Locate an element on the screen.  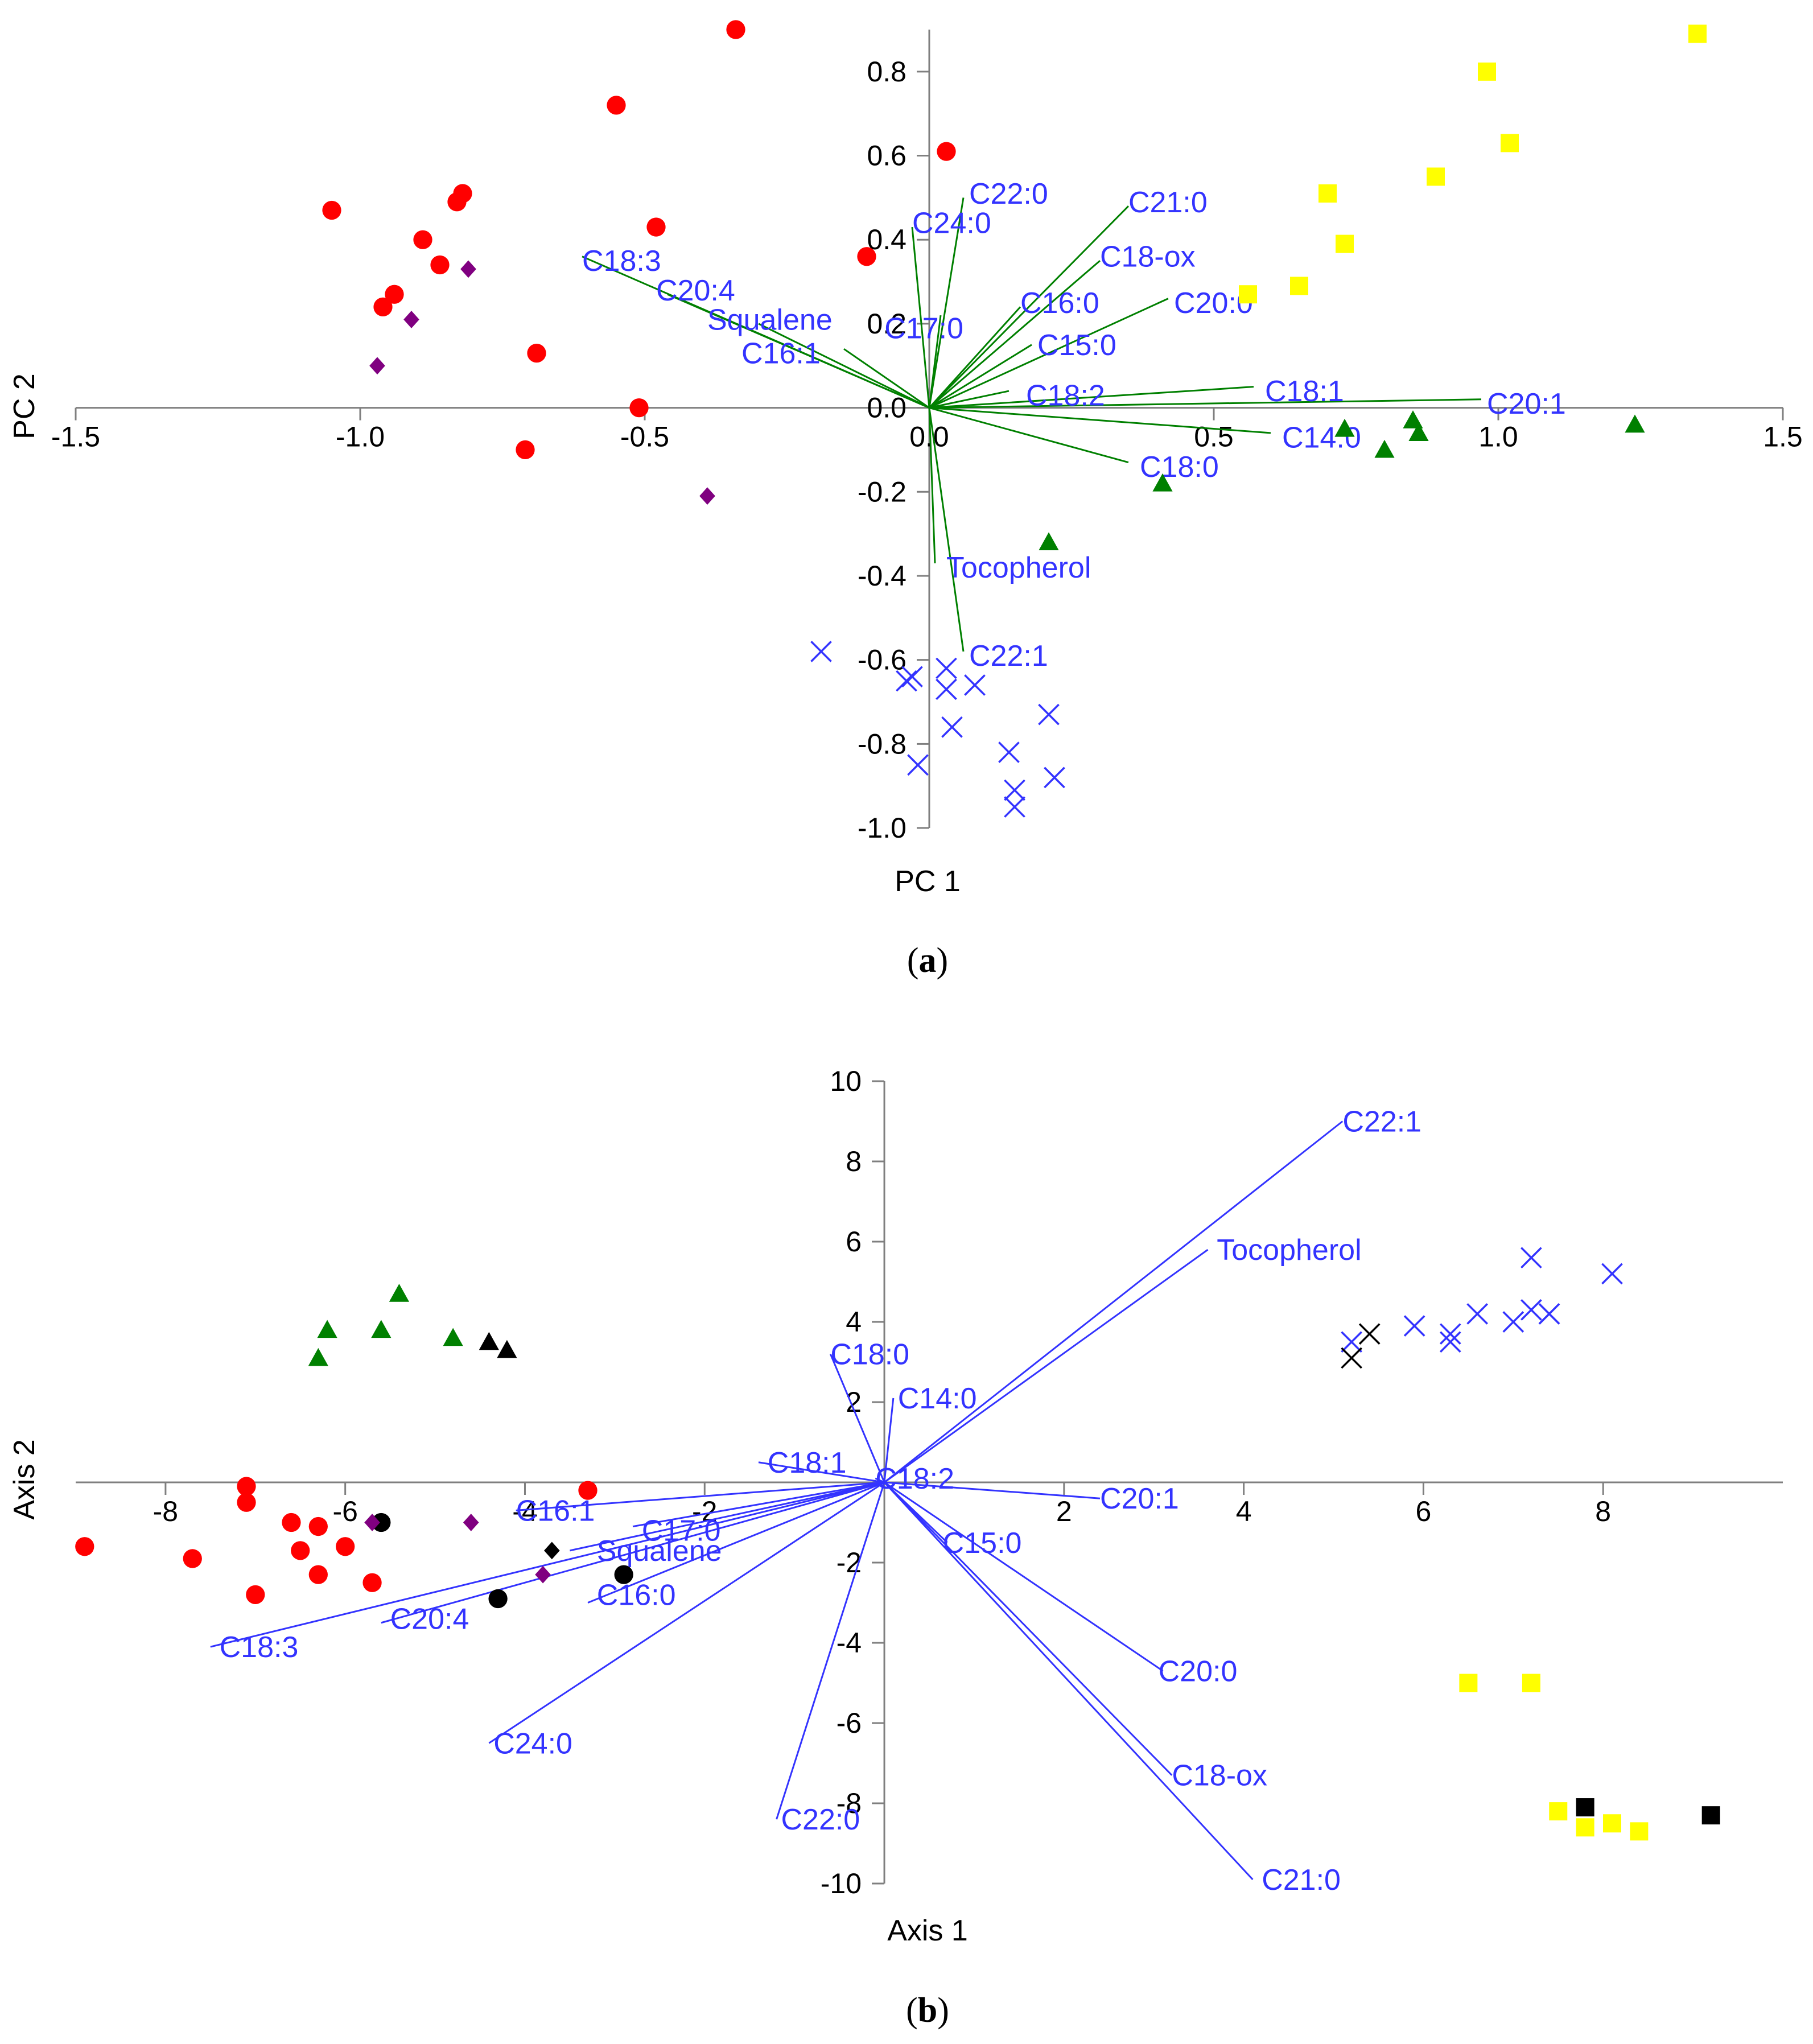
y-tick-label: 4 is located at coordinates (854, 1322).